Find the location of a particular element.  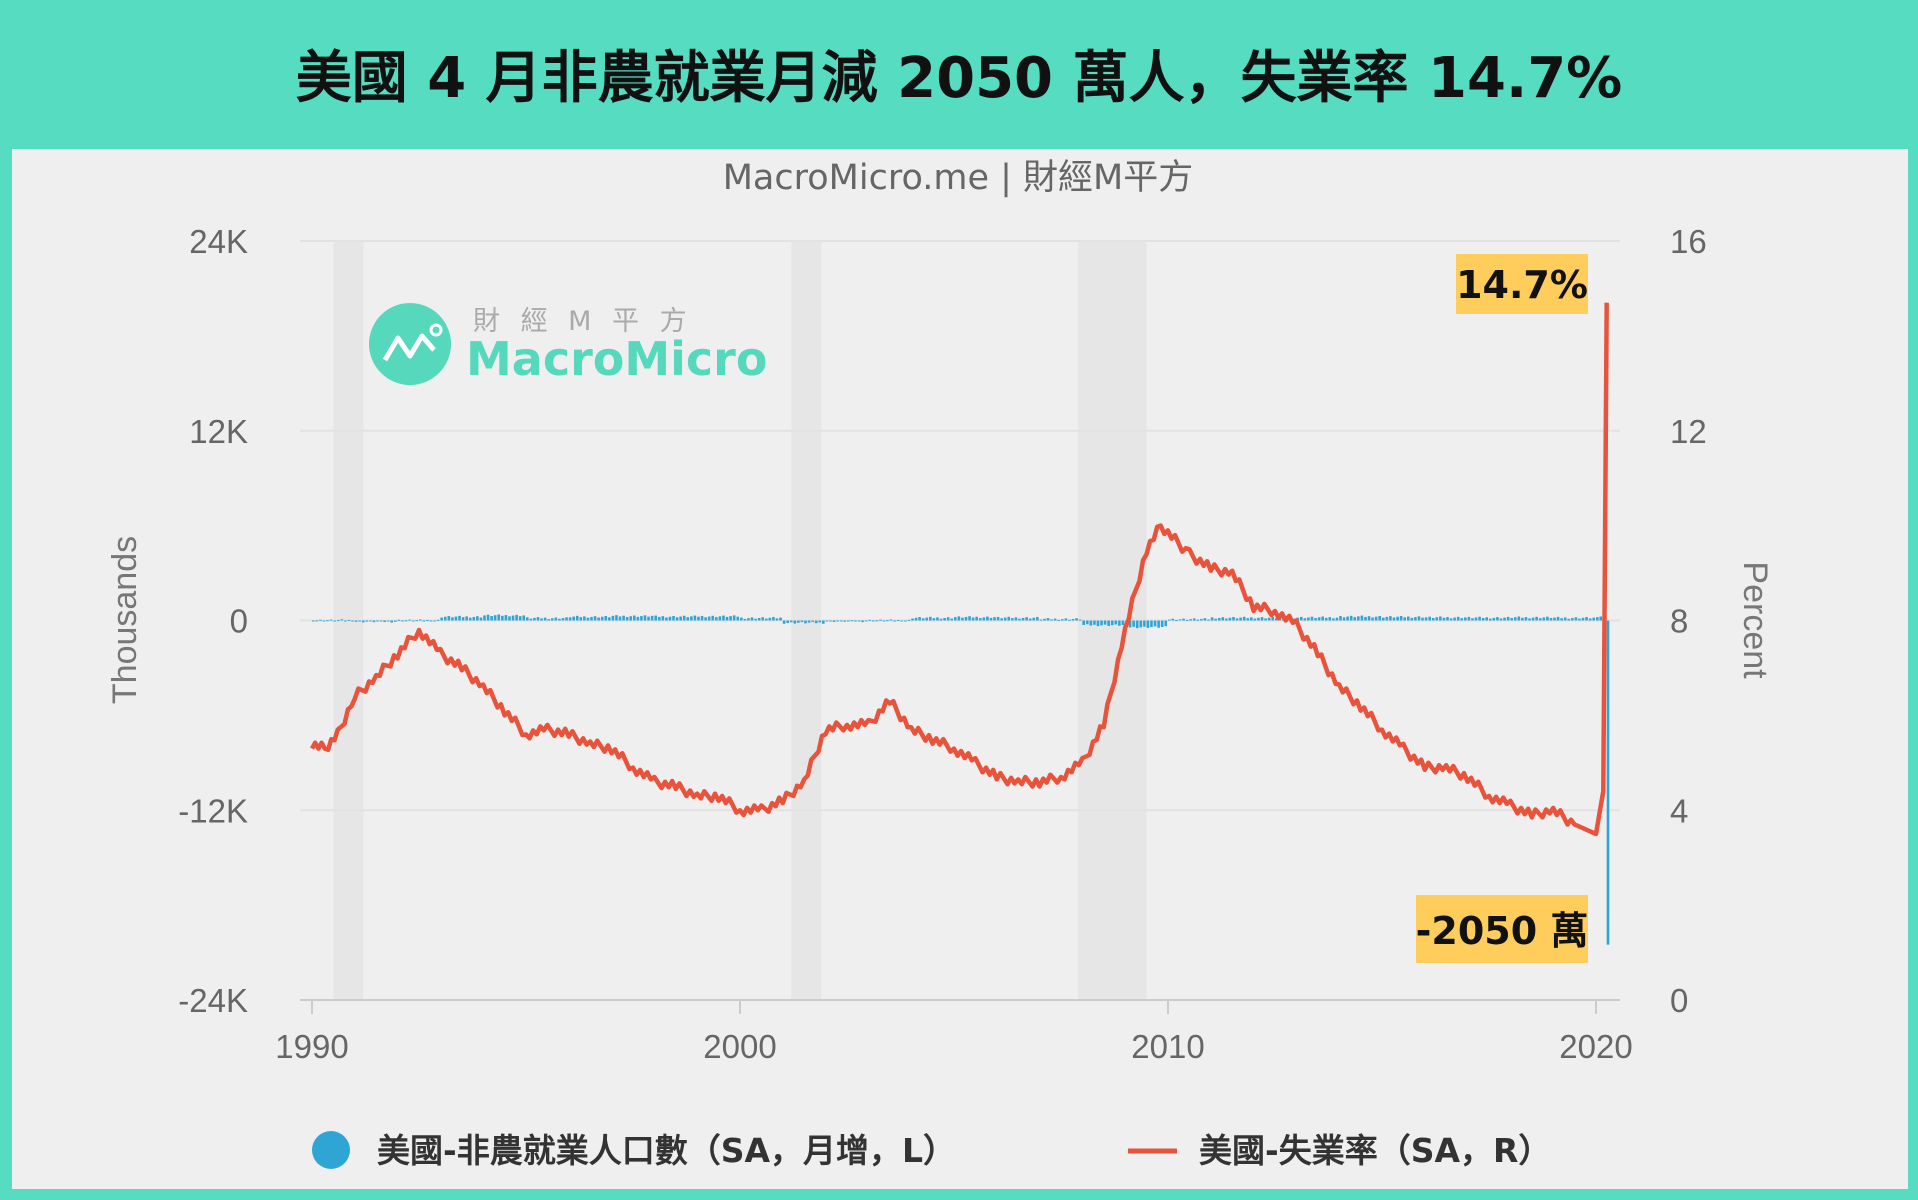

legend-item-payroll: 美國-非農就業人口數（SA，月增，L） is located at coordinates (634, 1150).